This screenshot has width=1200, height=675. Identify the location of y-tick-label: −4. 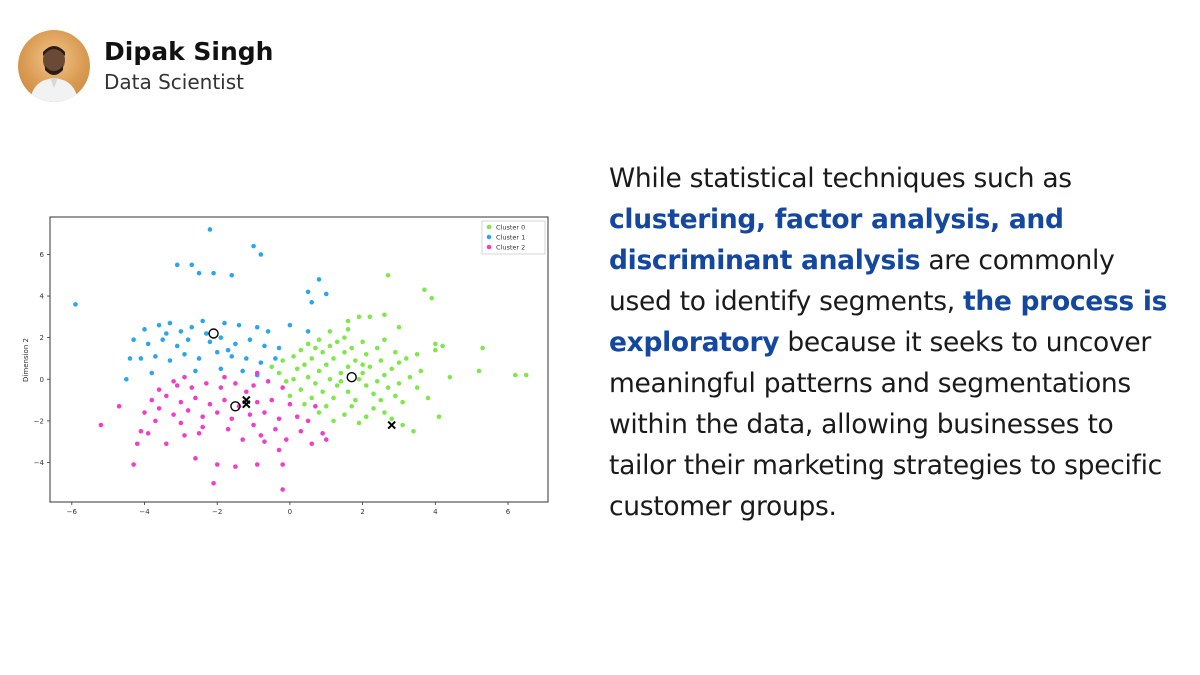
(39, 463).